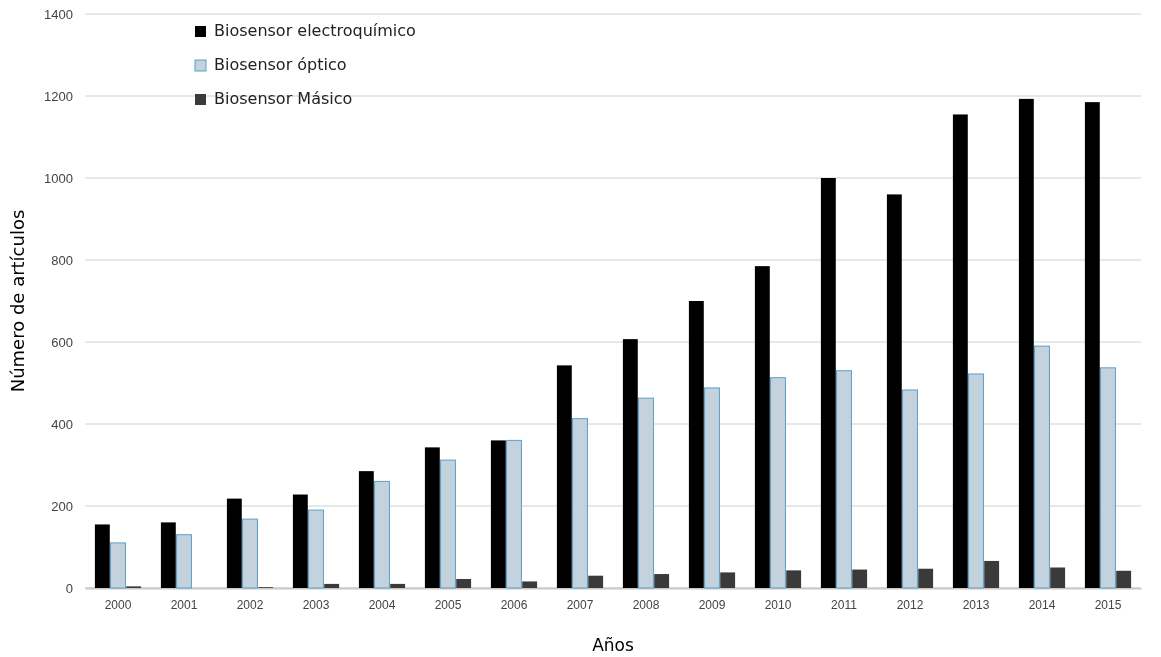 The width and height of the screenshot is (1161, 657). I want to click on x-tick-label: 2006, so click(514, 604).